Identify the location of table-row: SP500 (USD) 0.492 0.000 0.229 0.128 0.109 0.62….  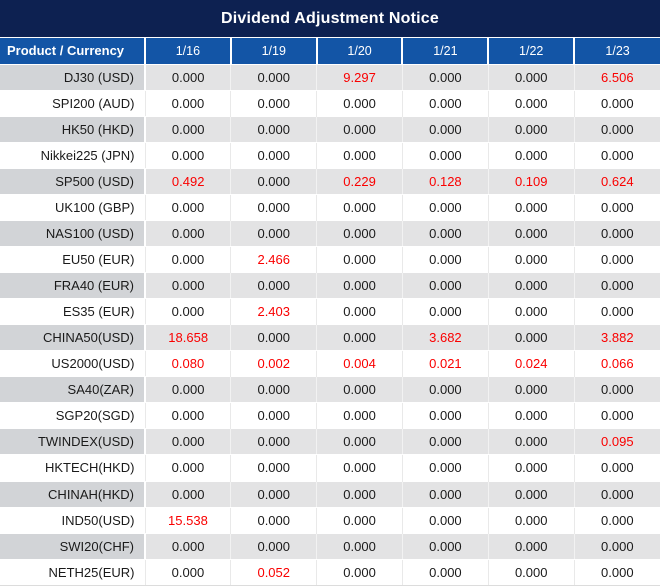
(330, 181).